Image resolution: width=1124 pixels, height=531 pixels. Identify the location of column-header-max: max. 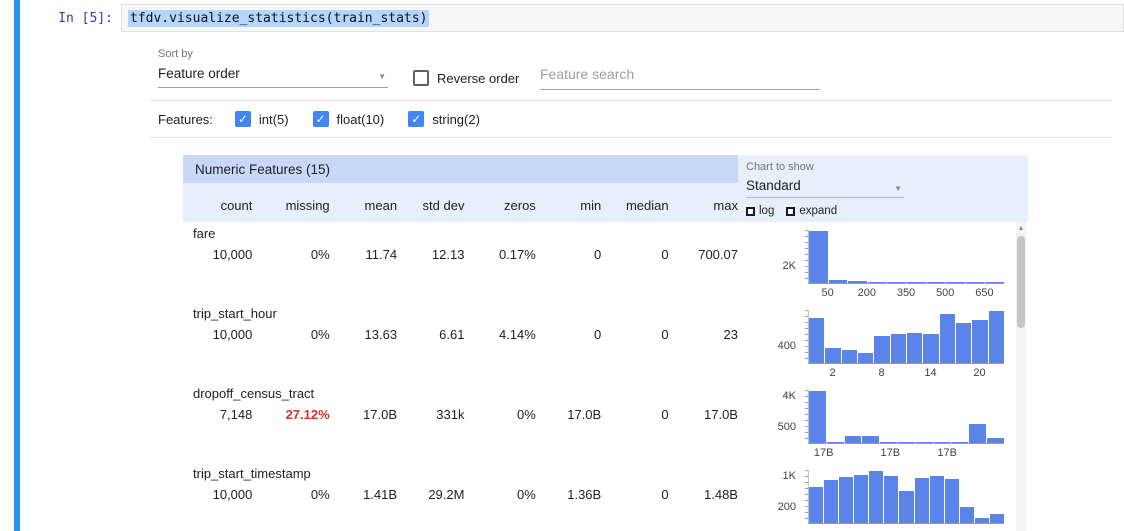
(725, 205).